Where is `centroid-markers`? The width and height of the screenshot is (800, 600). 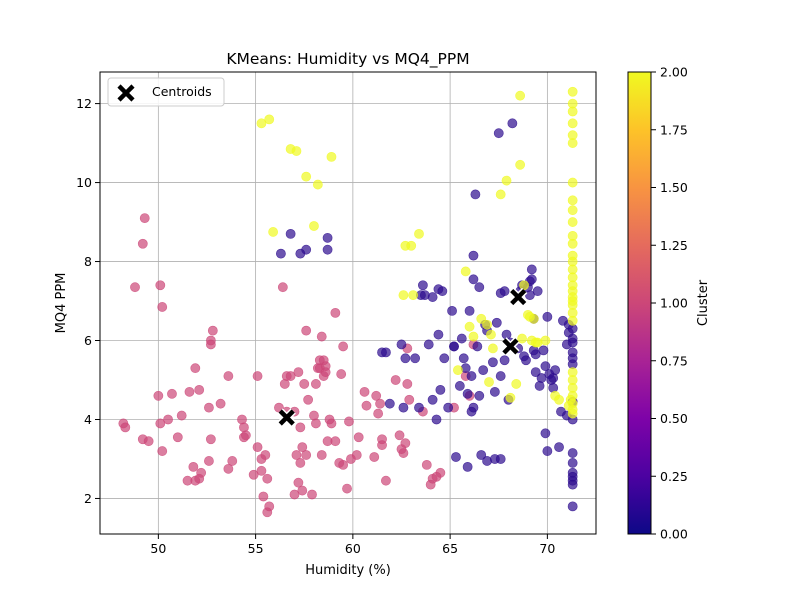 centroid-markers is located at coordinates (402, 357).